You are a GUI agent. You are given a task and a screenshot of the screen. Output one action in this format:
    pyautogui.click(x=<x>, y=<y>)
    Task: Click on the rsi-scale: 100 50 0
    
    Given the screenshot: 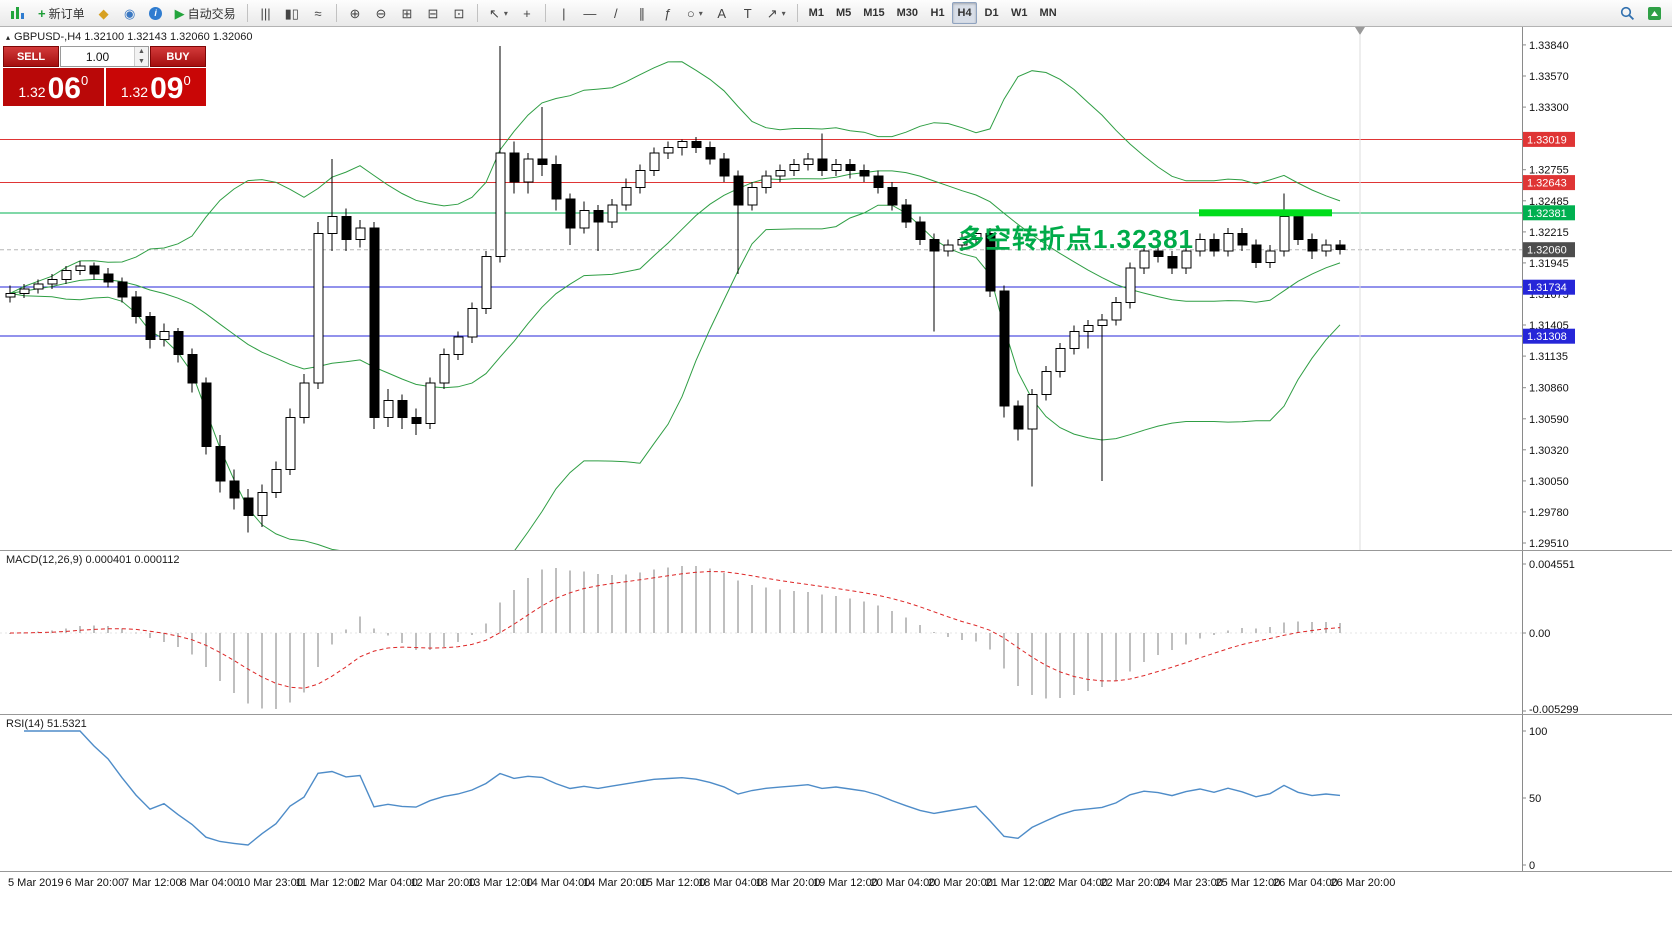 What is the action you would take?
    pyautogui.click(x=1597, y=793)
    